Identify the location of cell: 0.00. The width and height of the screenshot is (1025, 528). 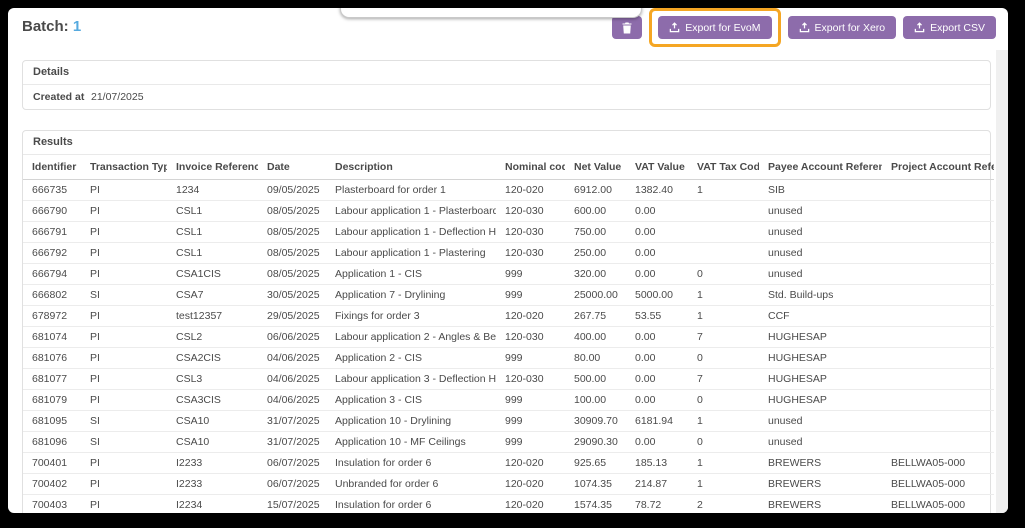
(657, 211).